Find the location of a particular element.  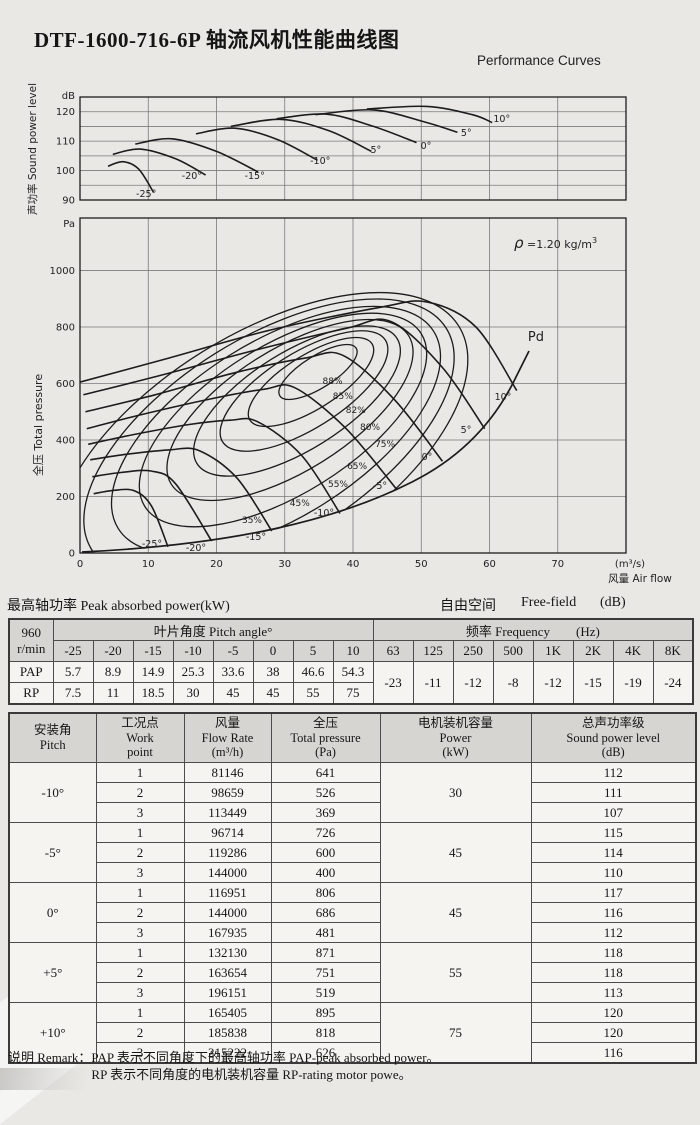

sound-y-unit: dB is located at coordinates (68, 96).